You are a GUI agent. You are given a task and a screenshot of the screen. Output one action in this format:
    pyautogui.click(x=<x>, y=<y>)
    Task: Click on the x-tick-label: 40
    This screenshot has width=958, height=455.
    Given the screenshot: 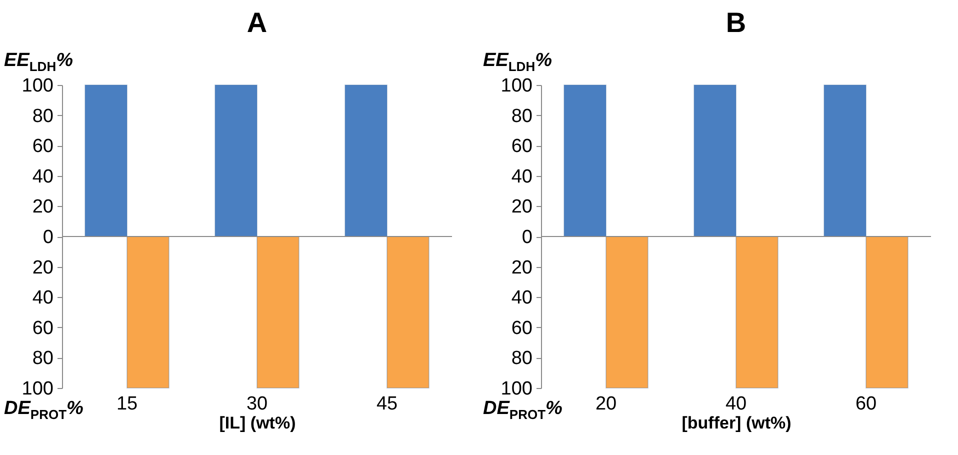 What is the action you would take?
    pyautogui.click(x=736, y=404)
    